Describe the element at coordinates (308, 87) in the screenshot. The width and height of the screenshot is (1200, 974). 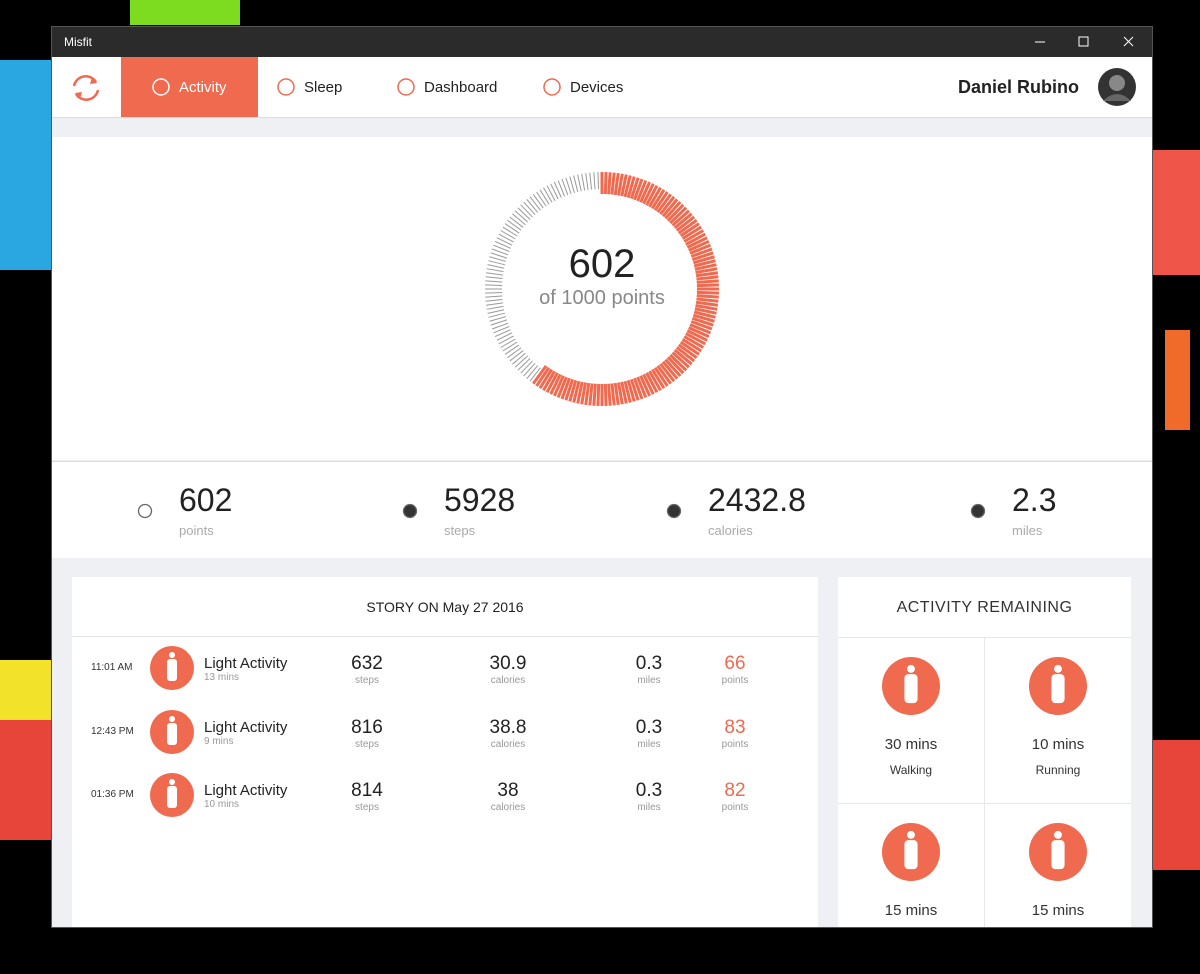
I see `nav-tab: Sleep` at that location.